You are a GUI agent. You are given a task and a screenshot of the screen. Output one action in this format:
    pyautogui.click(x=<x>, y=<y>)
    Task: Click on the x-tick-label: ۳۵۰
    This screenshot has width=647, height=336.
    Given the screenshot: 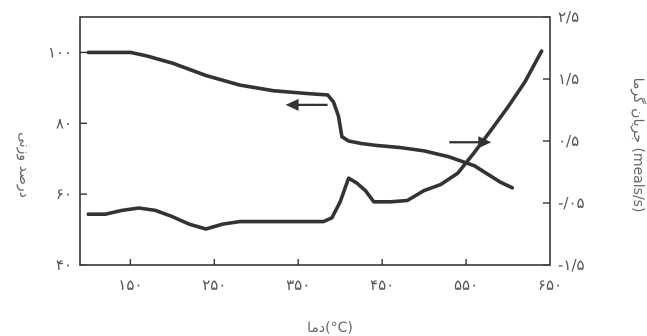 What is the action you would take?
    pyautogui.click(x=298, y=285)
    